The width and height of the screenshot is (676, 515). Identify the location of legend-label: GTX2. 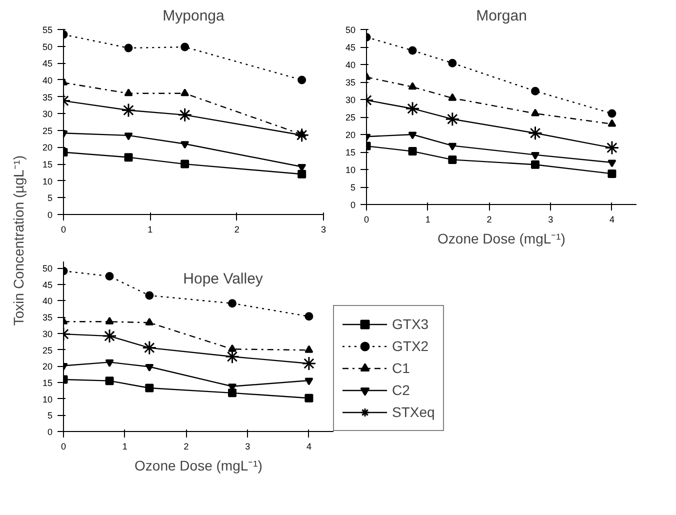
(410, 346).